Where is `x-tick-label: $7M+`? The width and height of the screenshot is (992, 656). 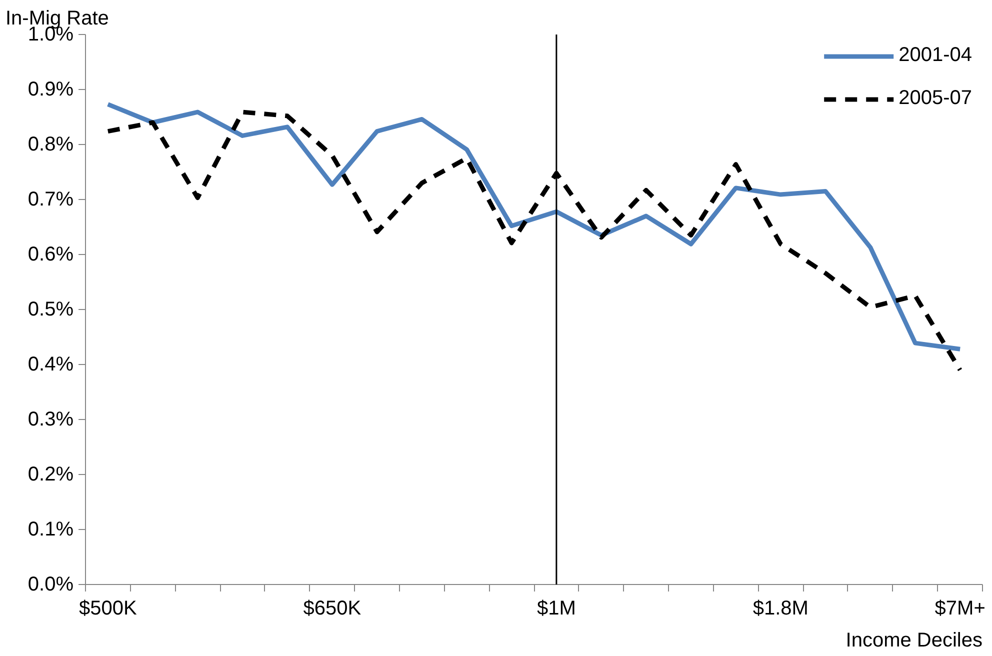 x-tick-label: $7M+ is located at coordinates (960, 609).